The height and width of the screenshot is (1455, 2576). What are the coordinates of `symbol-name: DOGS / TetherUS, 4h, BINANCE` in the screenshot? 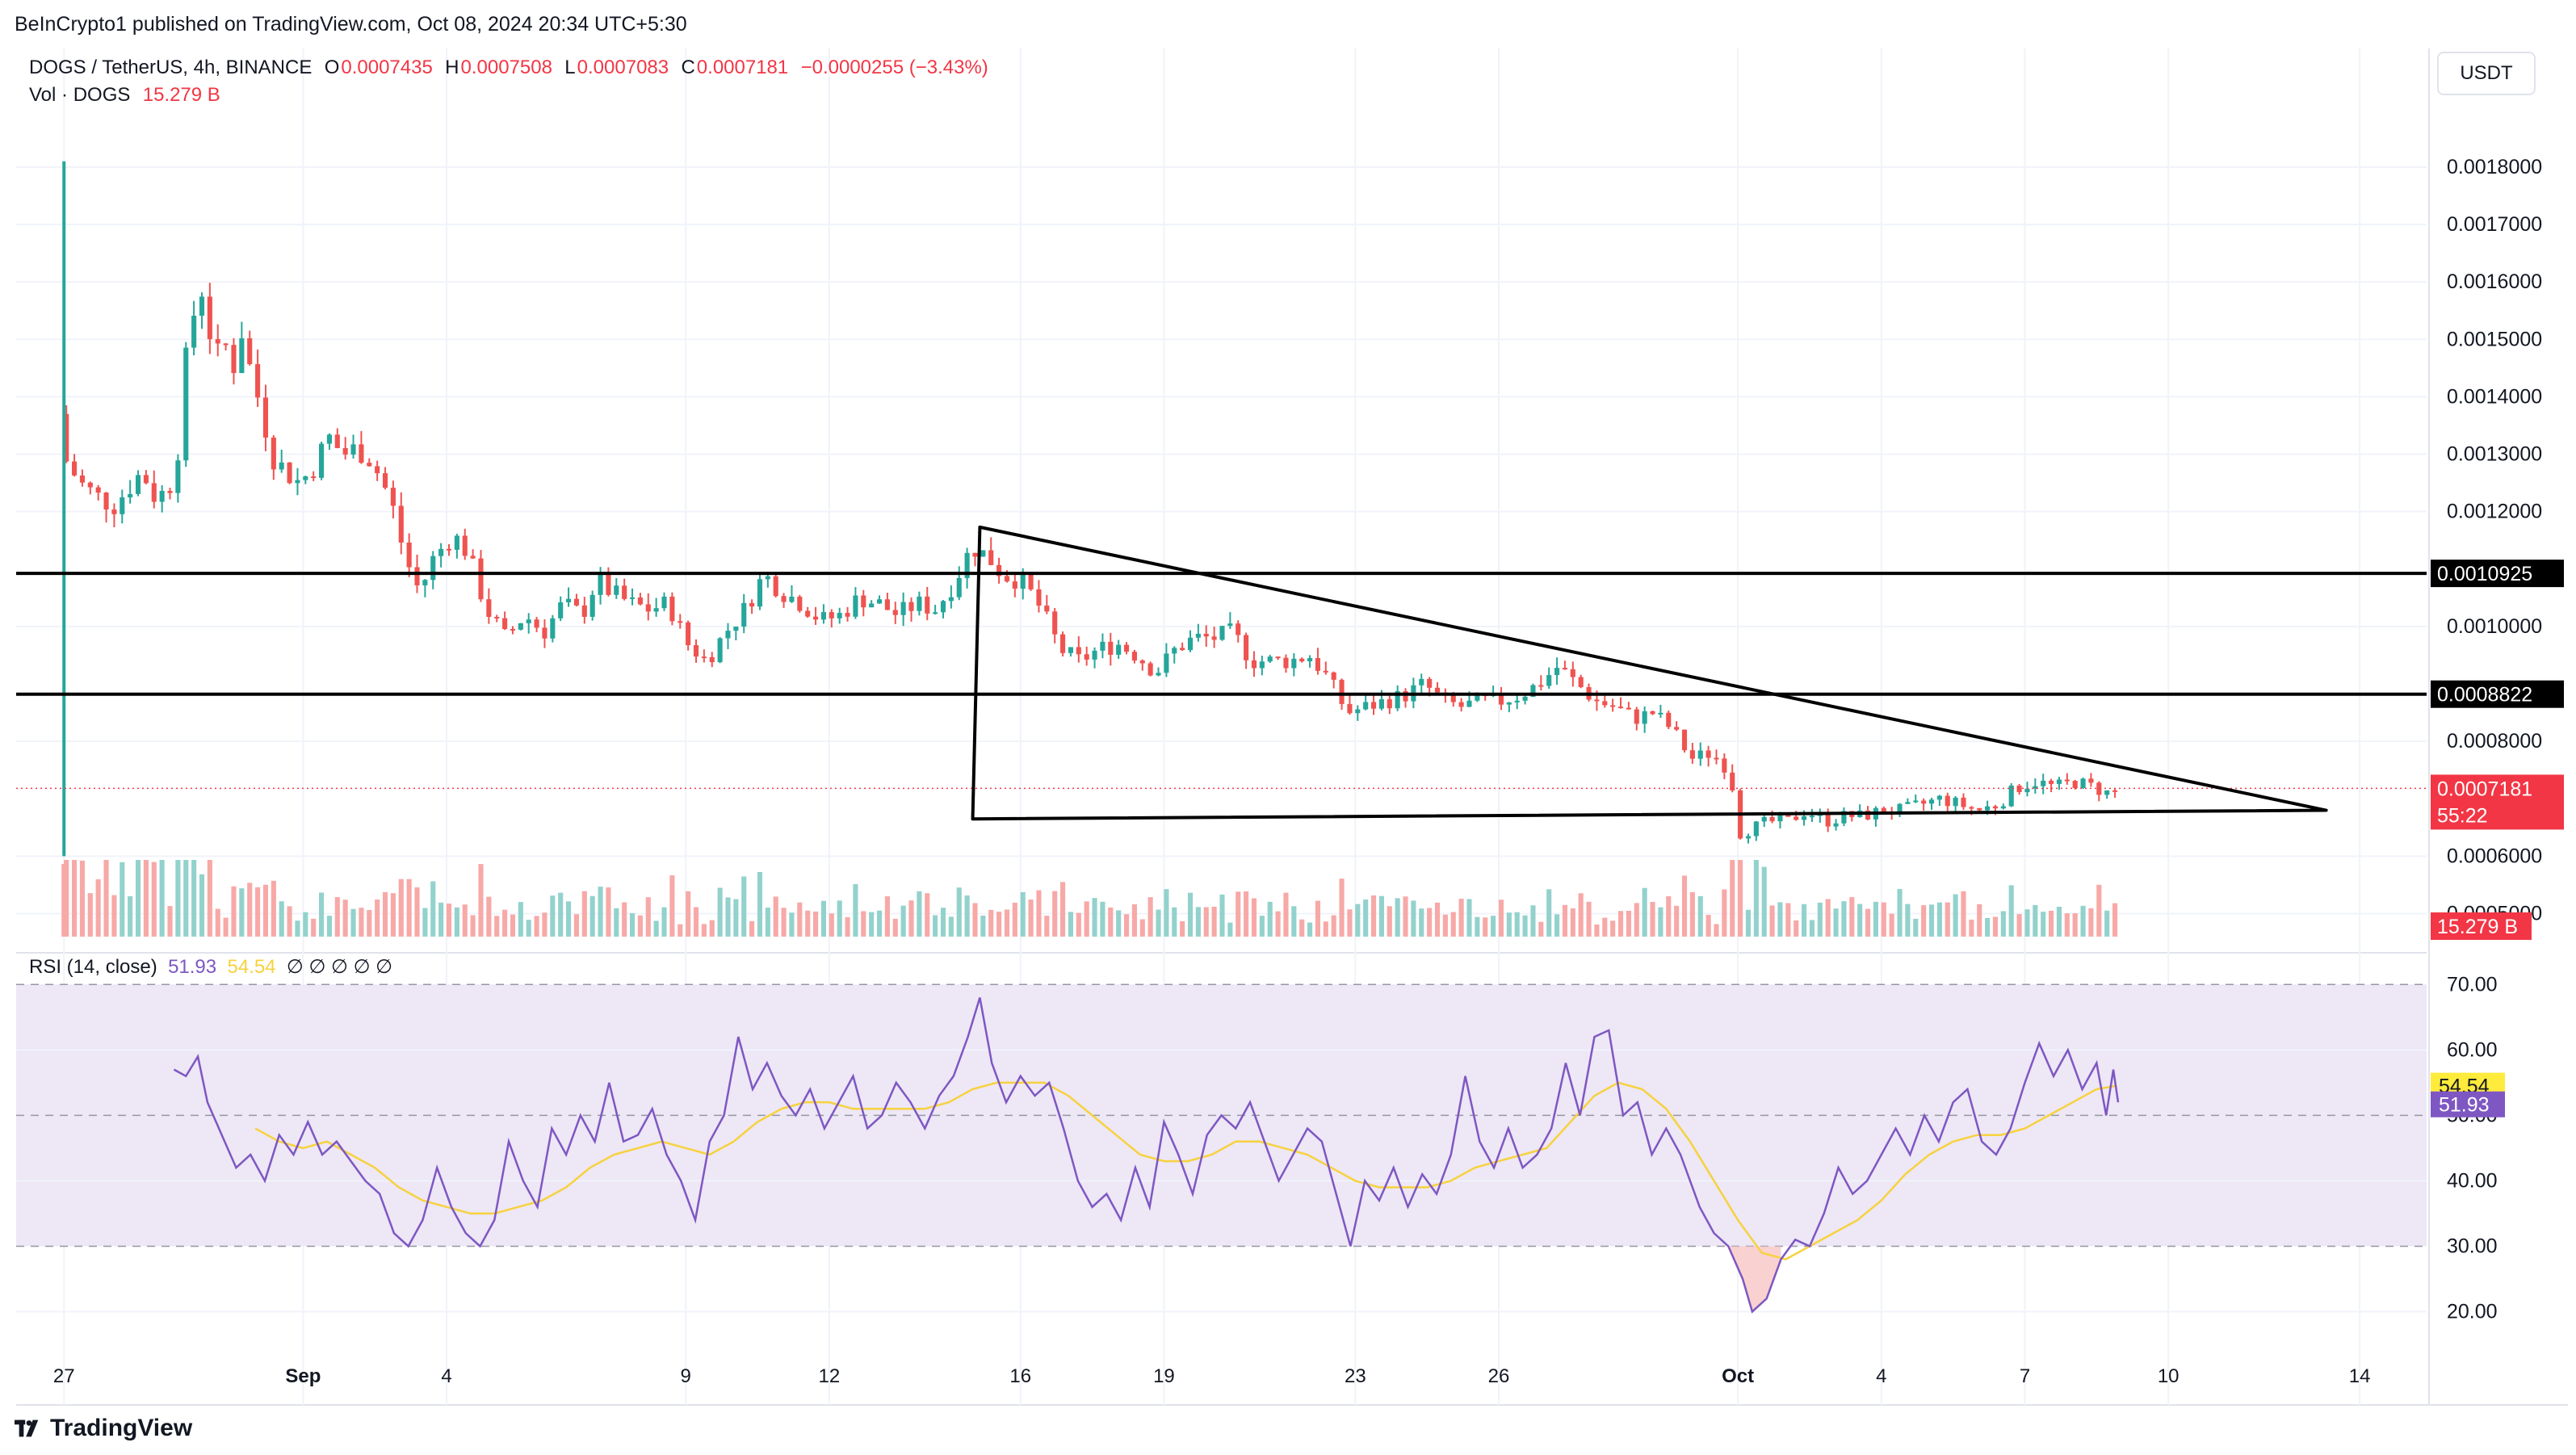 It's located at (171, 67).